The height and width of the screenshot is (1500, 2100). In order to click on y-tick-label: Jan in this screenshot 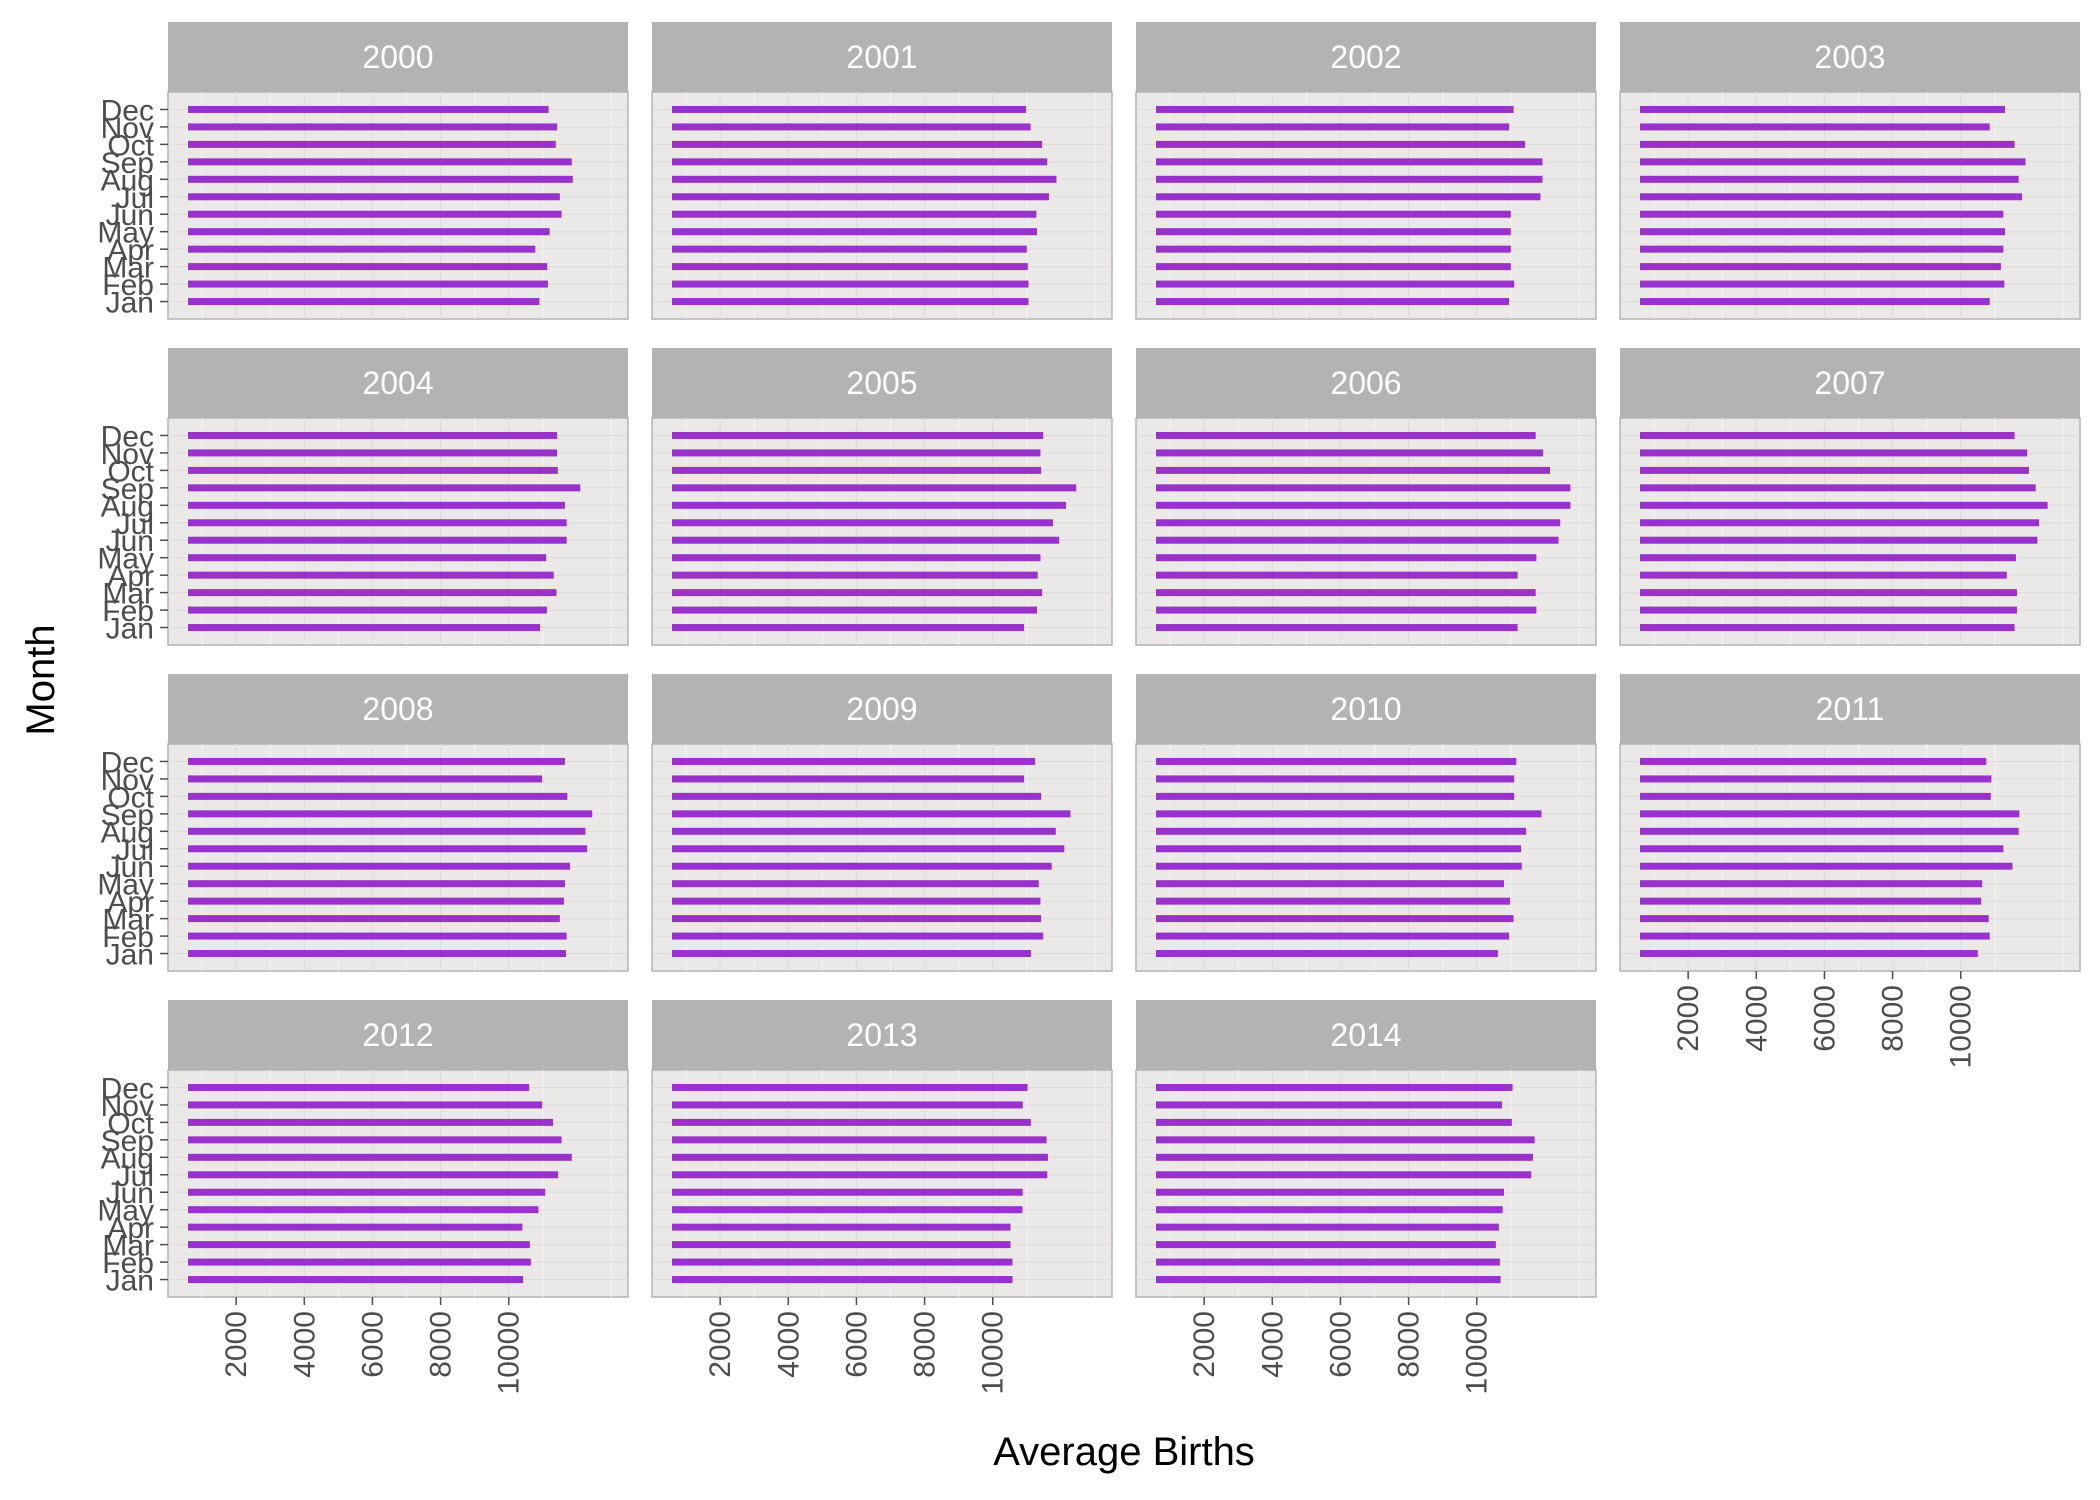, I will do `click(130, 955)`.